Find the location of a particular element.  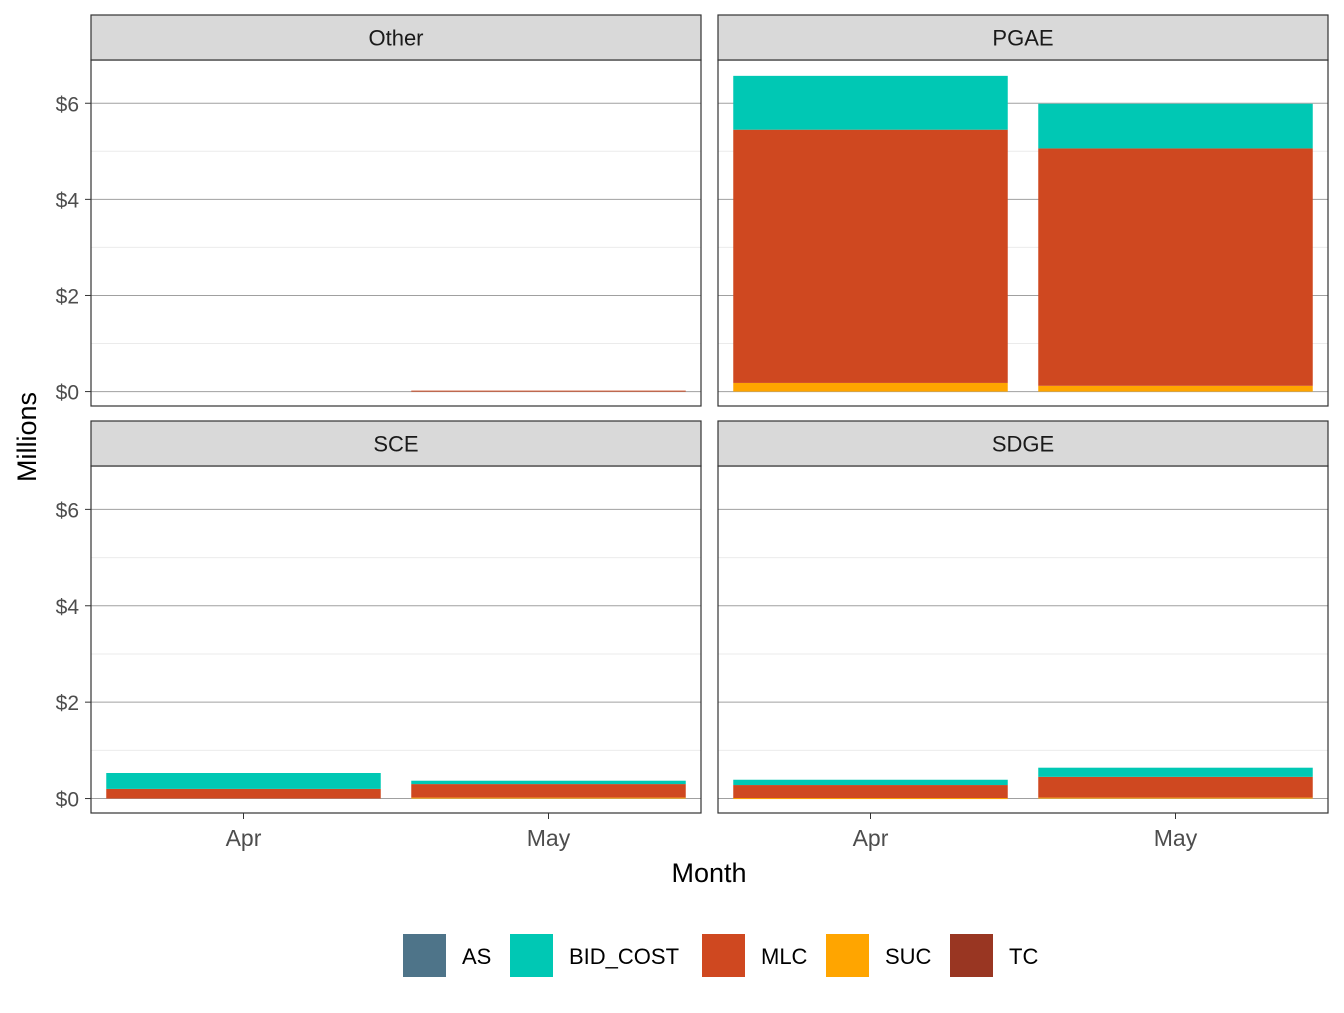

facet-strip-sdge is located at coordinates (1023, 443).